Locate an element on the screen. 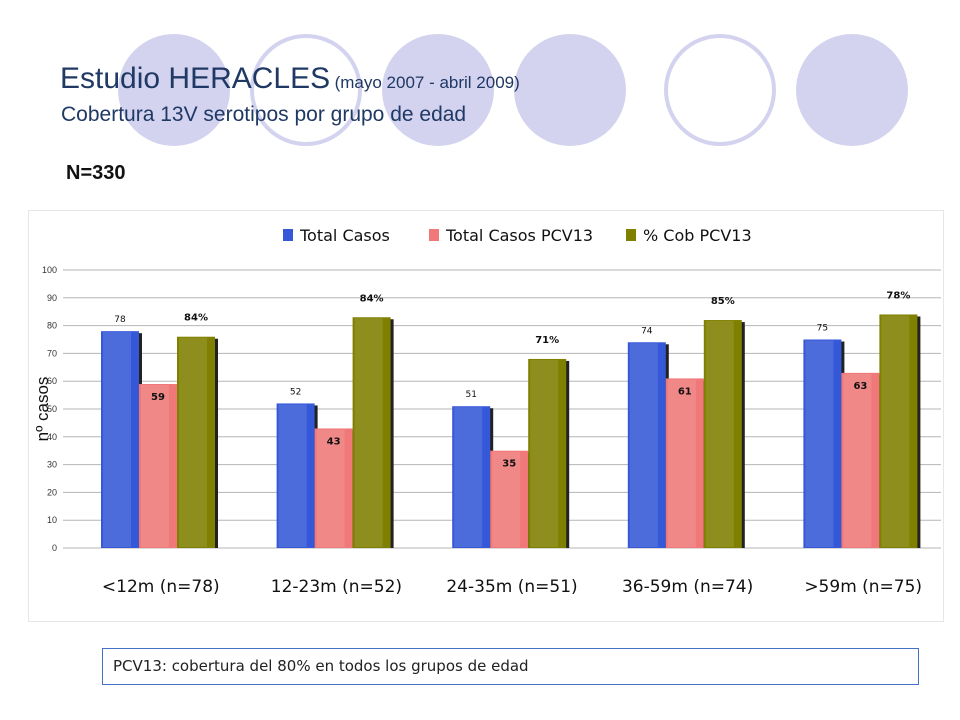  legend-label: % Cob PCV13 is located at coordinates (697, 235).